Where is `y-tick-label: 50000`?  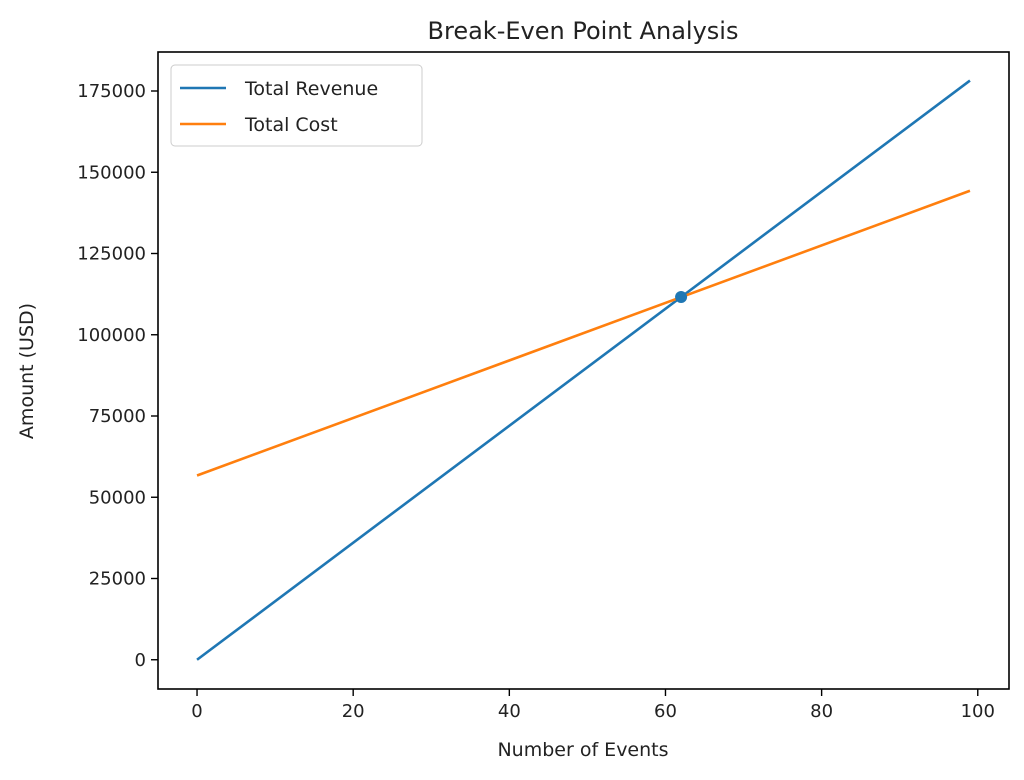
y-tick-label: 50000 is located at coordinates (117, 497).